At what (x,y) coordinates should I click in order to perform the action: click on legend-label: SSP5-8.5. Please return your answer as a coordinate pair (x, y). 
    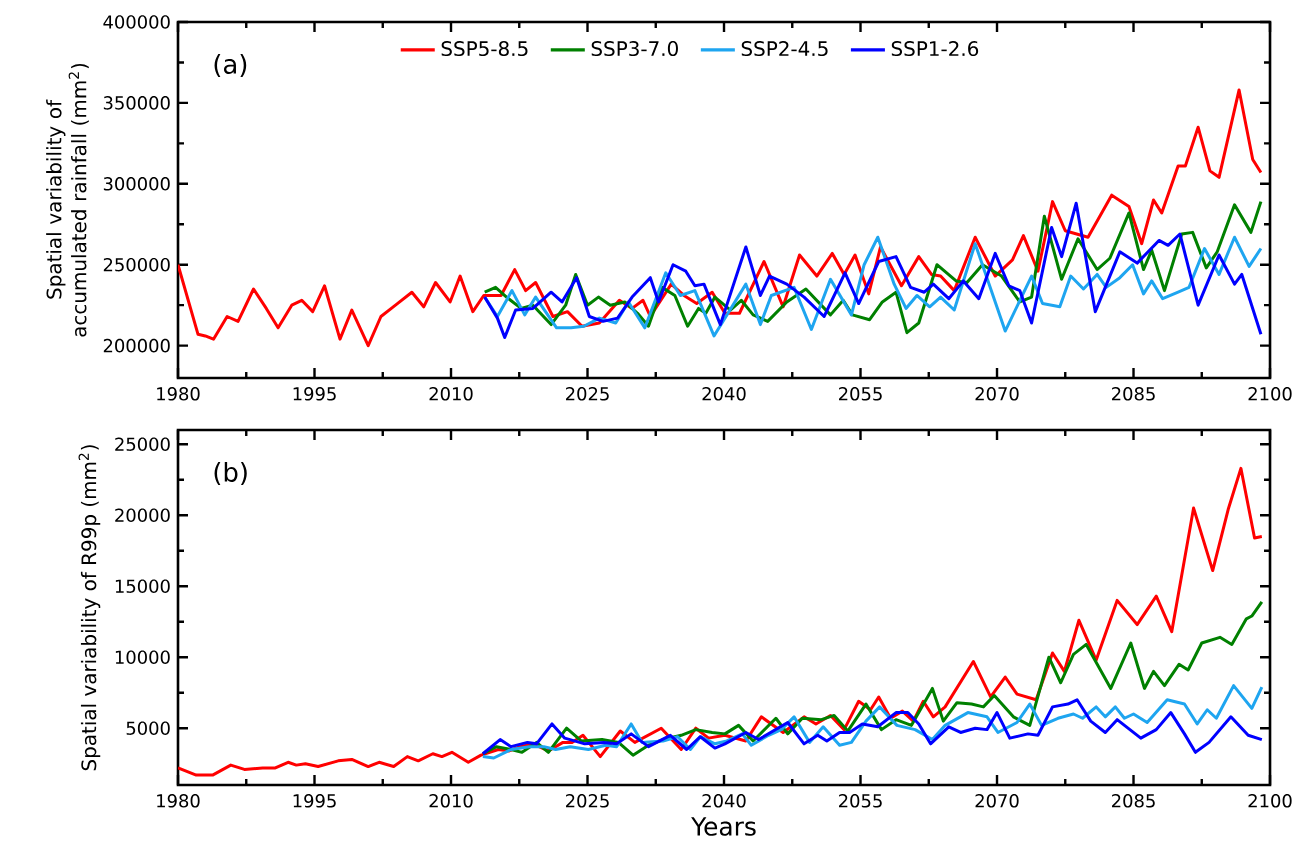
    Looking at the image, I should click on (484, 49).